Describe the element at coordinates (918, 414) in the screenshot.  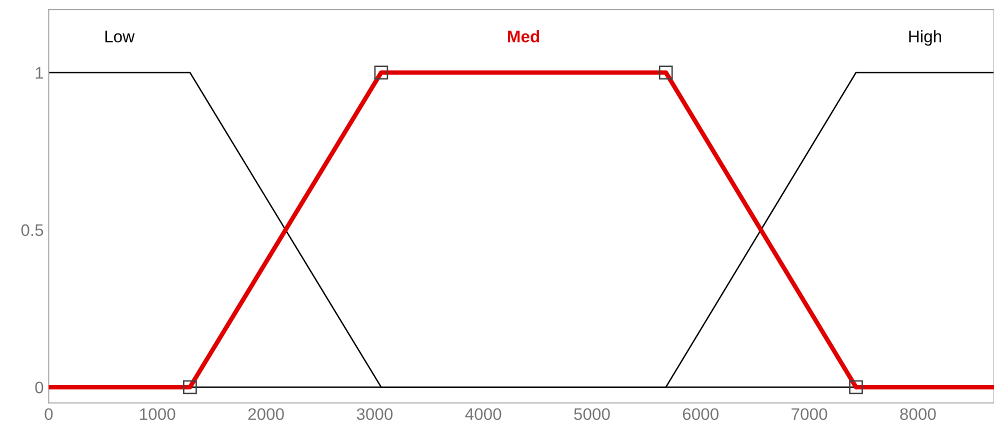
I see `x-tick-label: 8000` at that location.